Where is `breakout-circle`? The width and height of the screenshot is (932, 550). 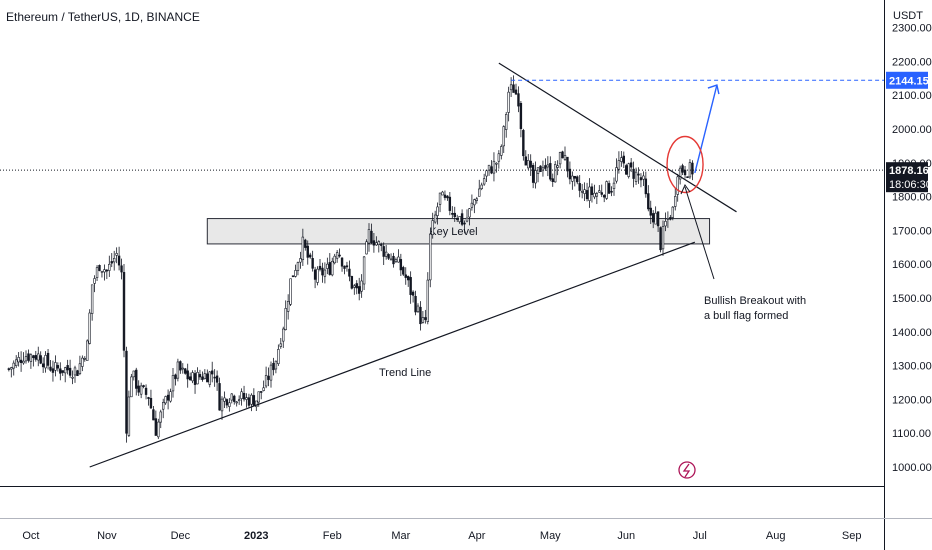
breakout-circle is located at coordinates (685, 164).